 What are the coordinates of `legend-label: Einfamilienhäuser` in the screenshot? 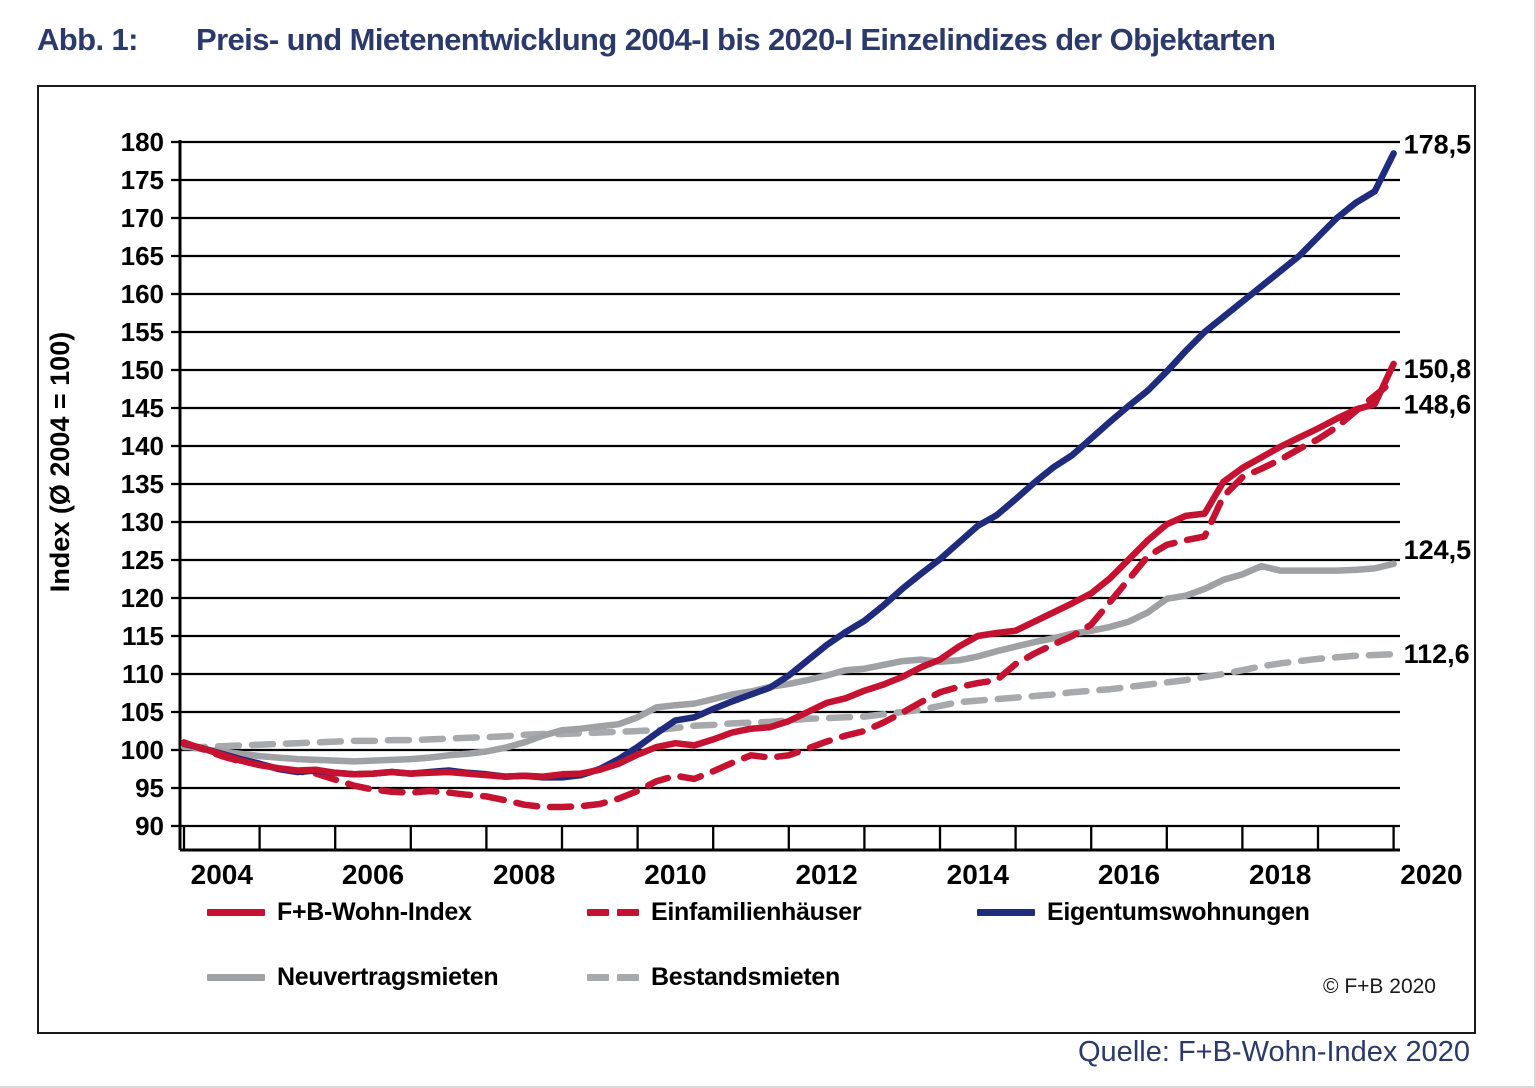 It's located at (756, 911).